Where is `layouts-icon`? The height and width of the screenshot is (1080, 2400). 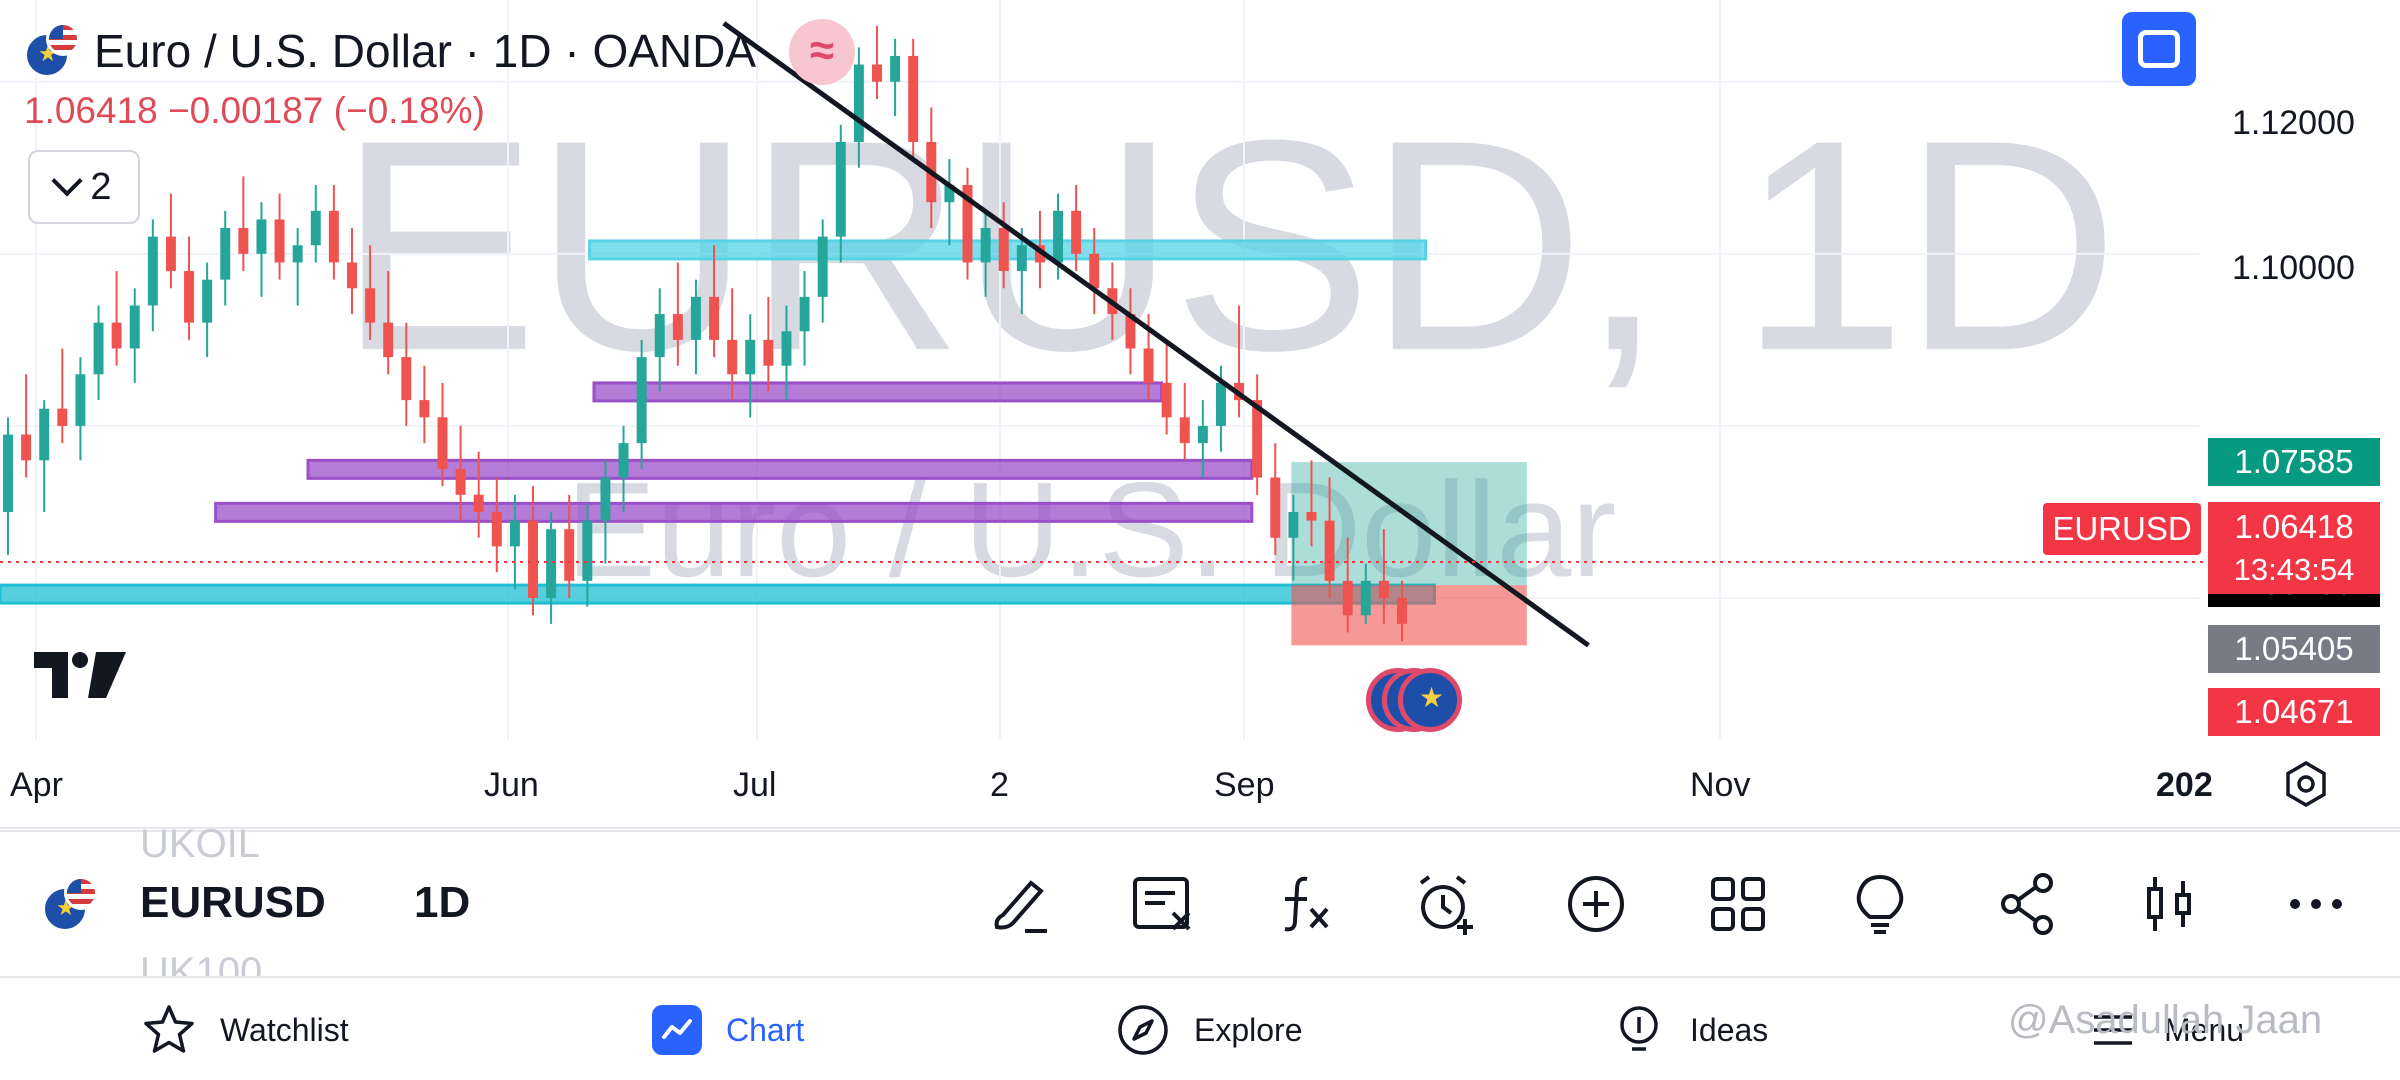 layouts-icon is located at coordinates (1738, 904).